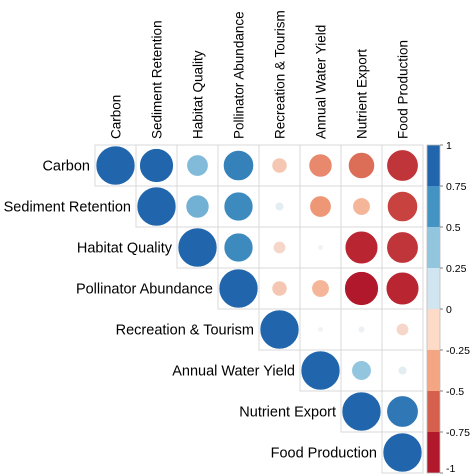  I want to click on corr-circle-carbon-recreation-and-tourism, so click(279, 165).